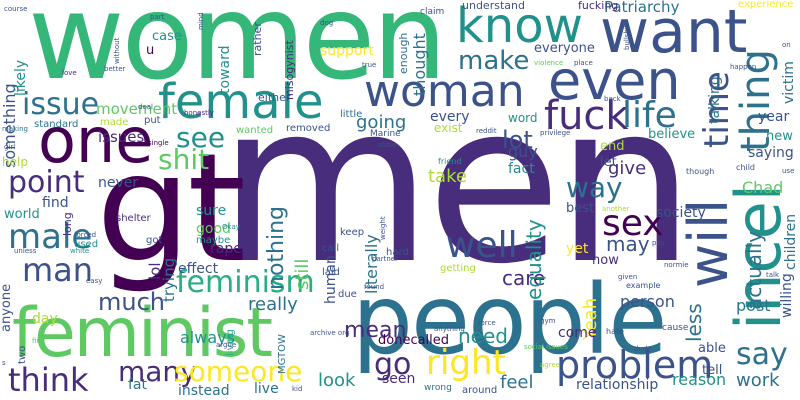 The image size is (800, 400). What do you see at coordinates (397, 252) in the screenshot?
I see `word-hard: hard` at bounding box center [397, 252].